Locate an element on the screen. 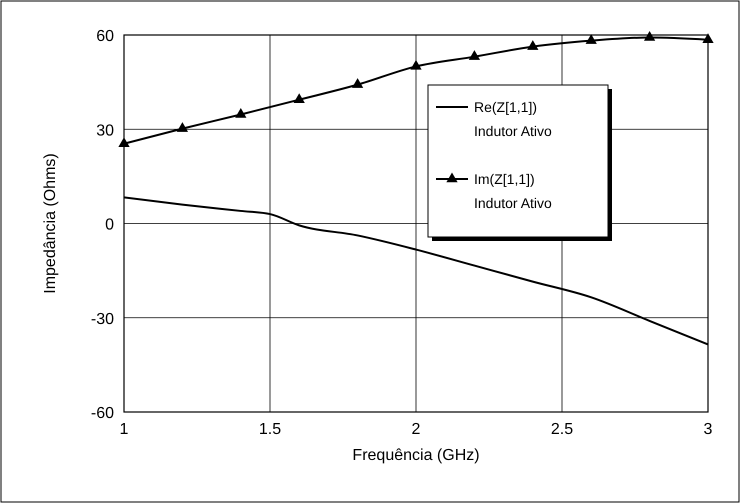 The height and width of the screenshot is (503, 740). legend-label: Re(Z[1,1]) Indutor Ativo is located at coordinates (513, 119).